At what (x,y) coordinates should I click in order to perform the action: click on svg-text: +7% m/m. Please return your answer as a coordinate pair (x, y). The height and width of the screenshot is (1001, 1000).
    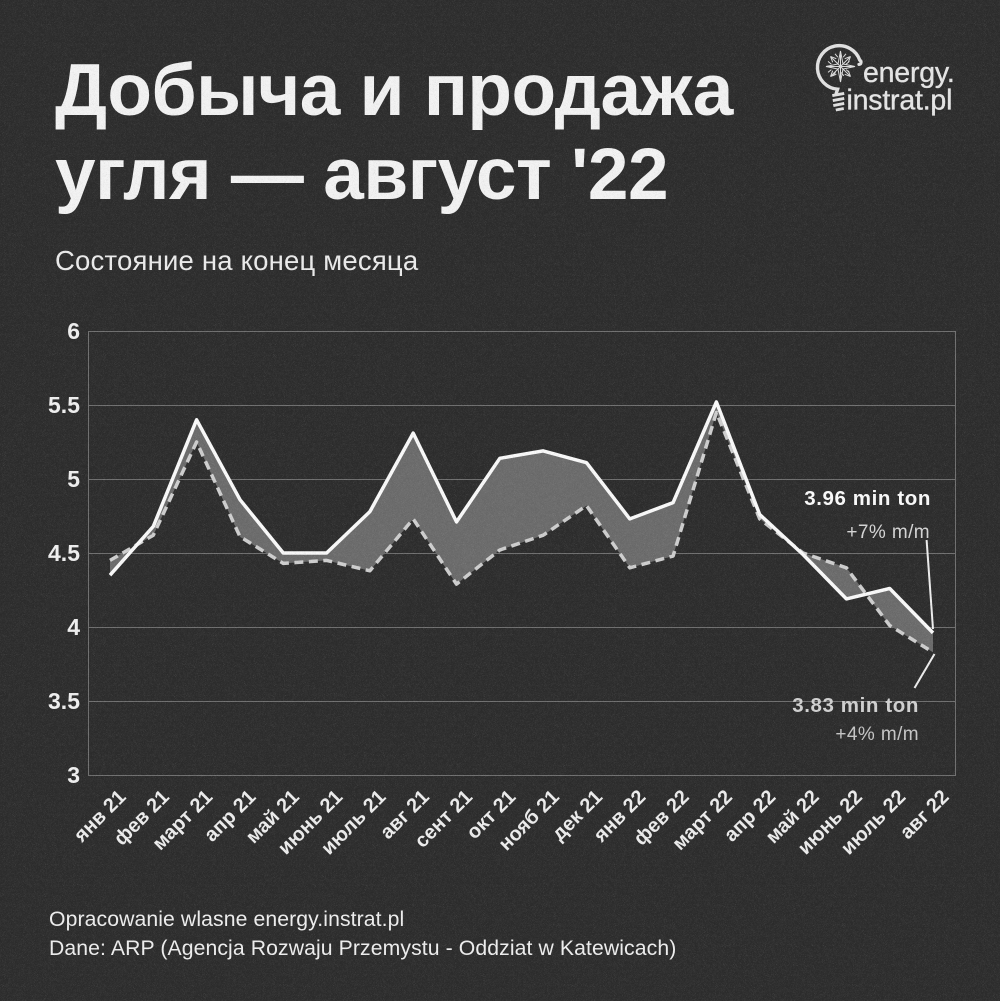
    Looking at the image, I should click on (888, 532).